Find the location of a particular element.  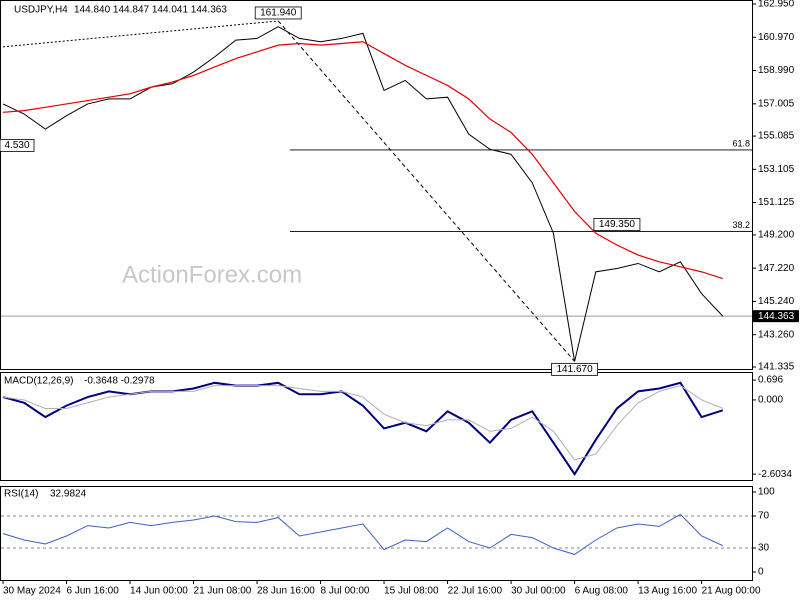

y-tick-label: 151.125 is located at coordinates (776, 202).